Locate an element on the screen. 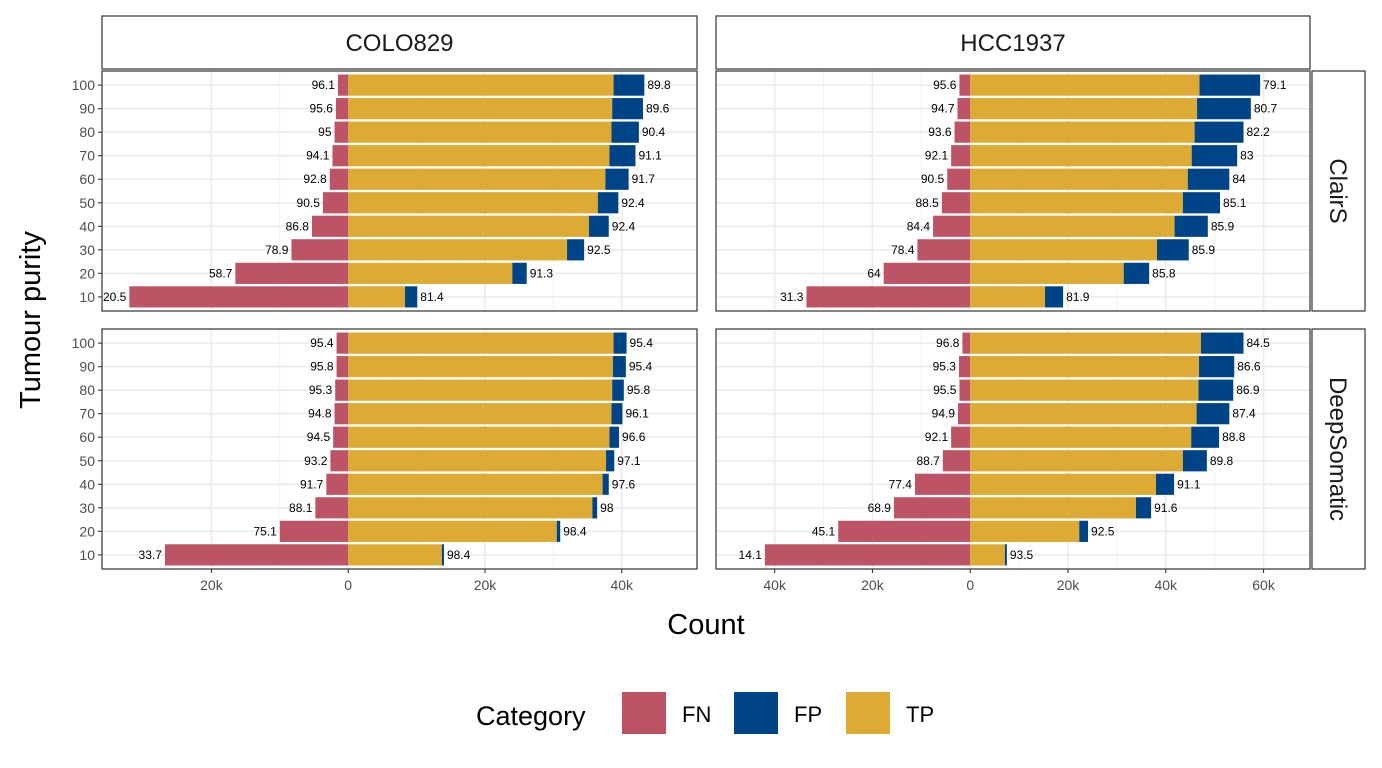 The width and height of the screenshot is (1382, 768). recall-label: 88.7 is located at coordinates (928, 461).